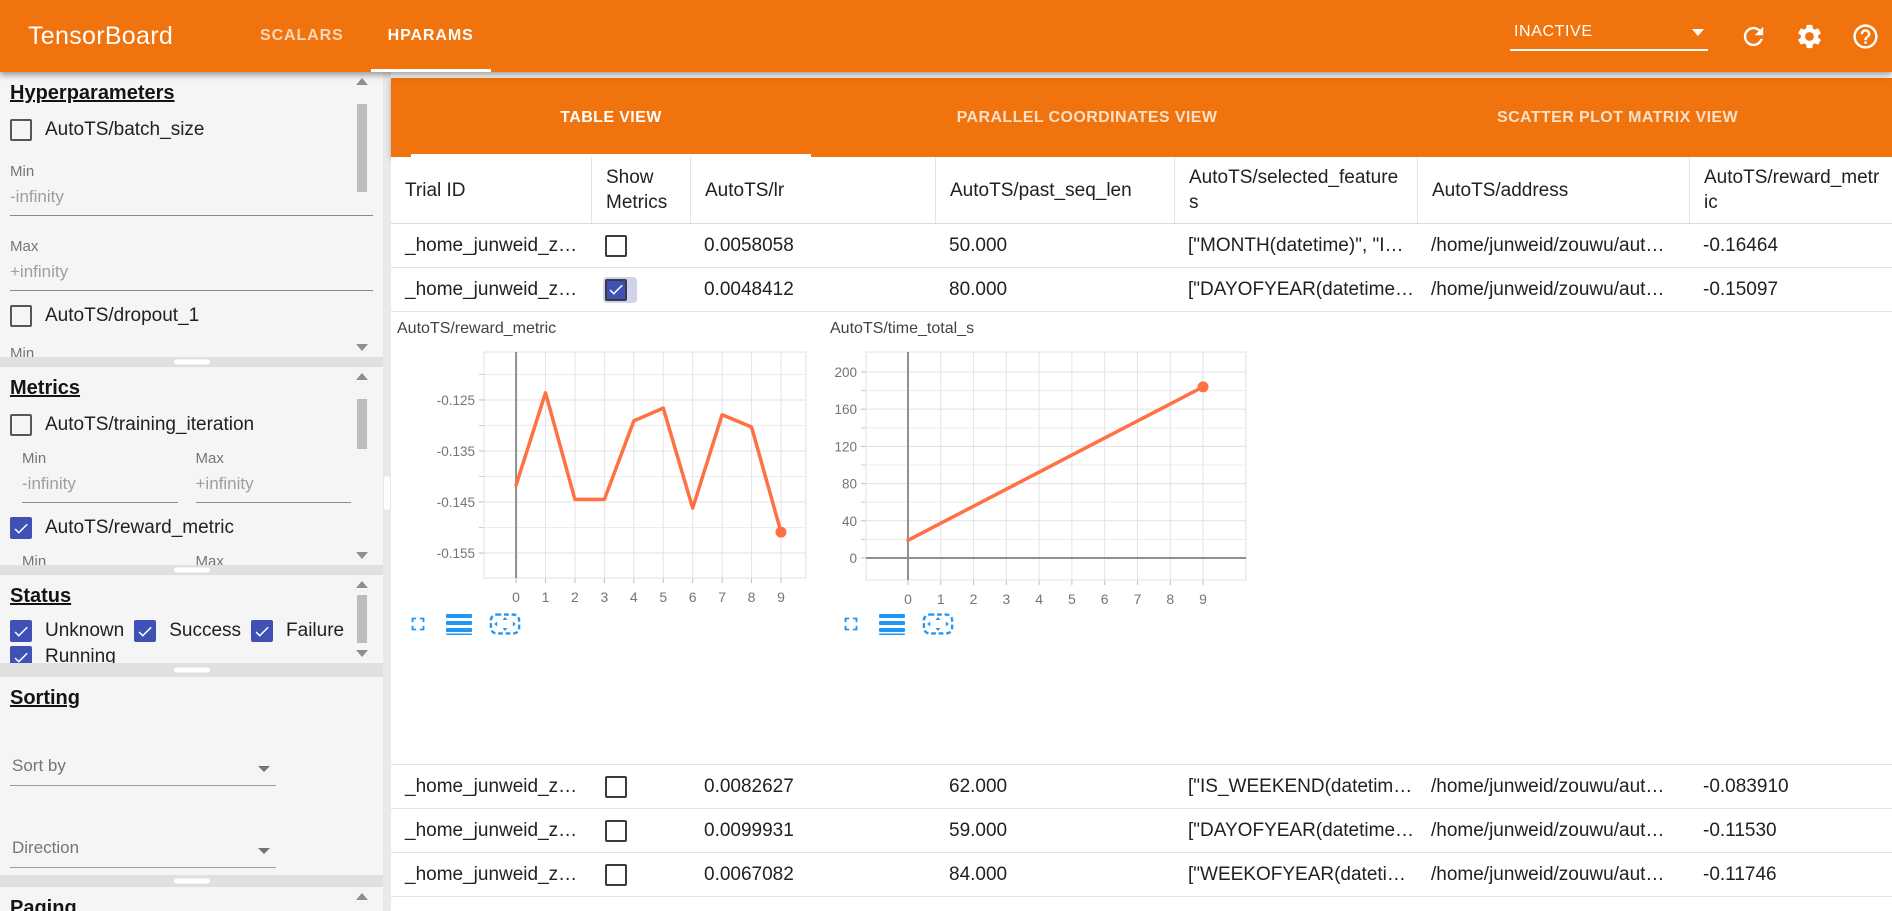  What do you see at coordinates (849, 521) in the screenshot?
I see `svg-text: 40` at bounding box center [849, 521].